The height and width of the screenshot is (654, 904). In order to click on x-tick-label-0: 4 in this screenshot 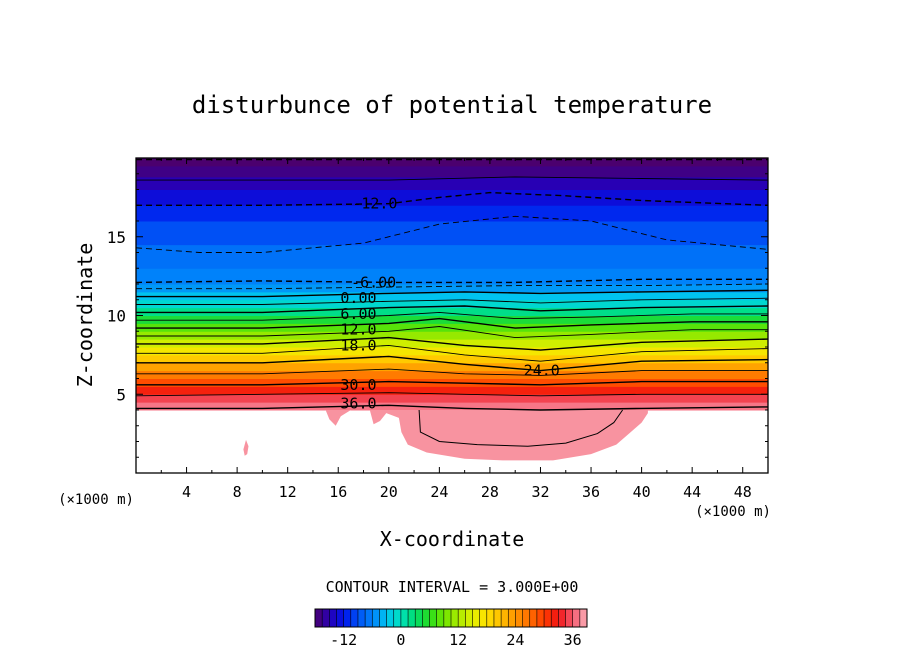, I will do `click(186, 492)`.